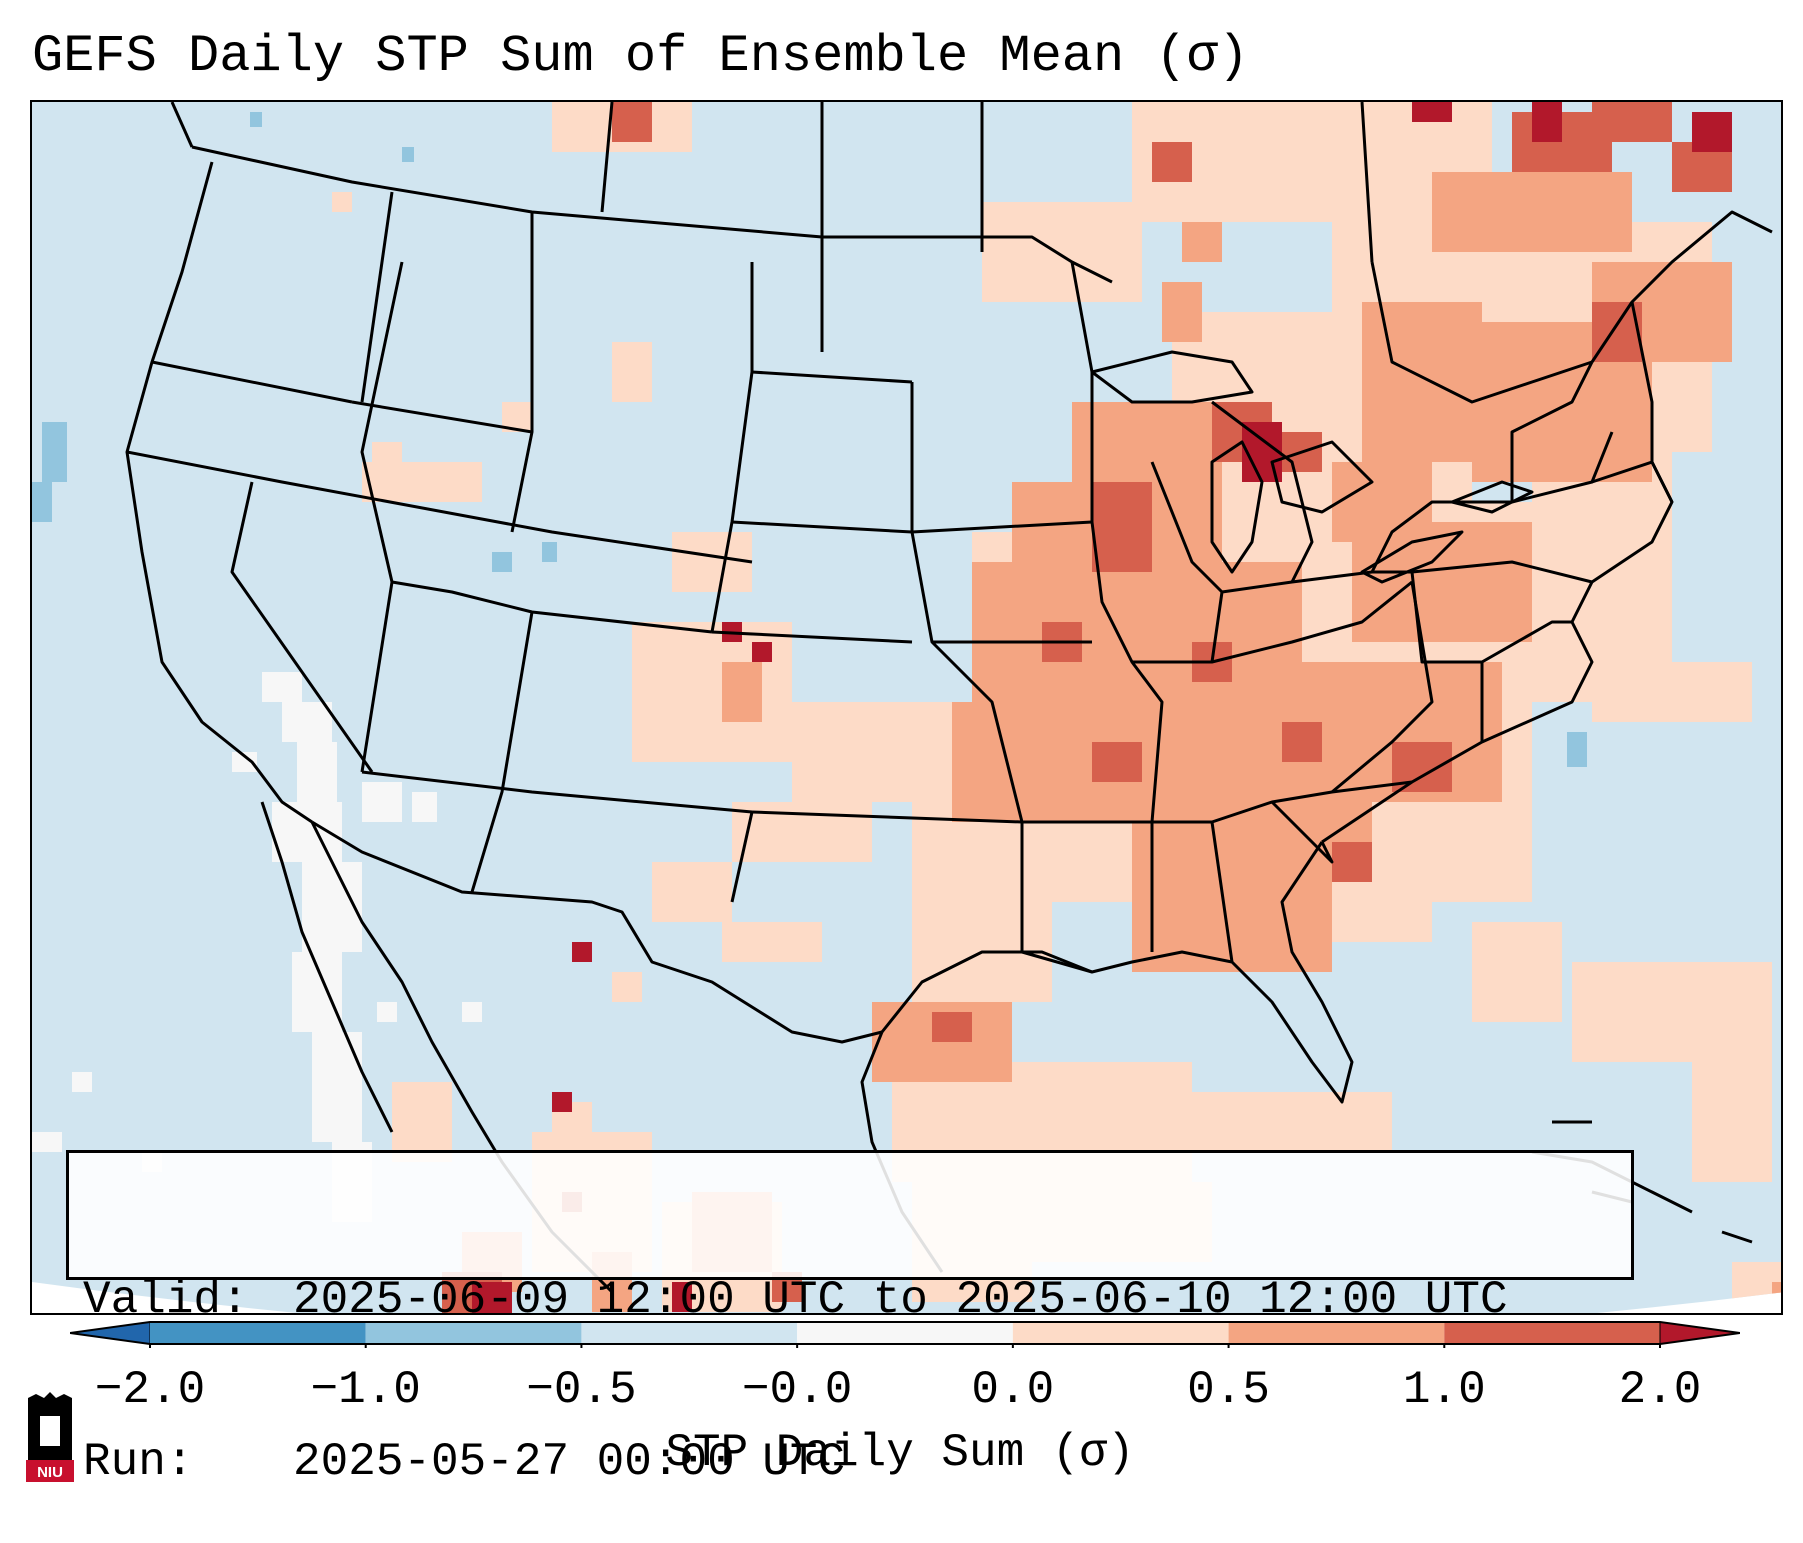 The image size is (1803, 1543). I want to click on colorbar-tick-label: 0.0, so click(1013, 1390).